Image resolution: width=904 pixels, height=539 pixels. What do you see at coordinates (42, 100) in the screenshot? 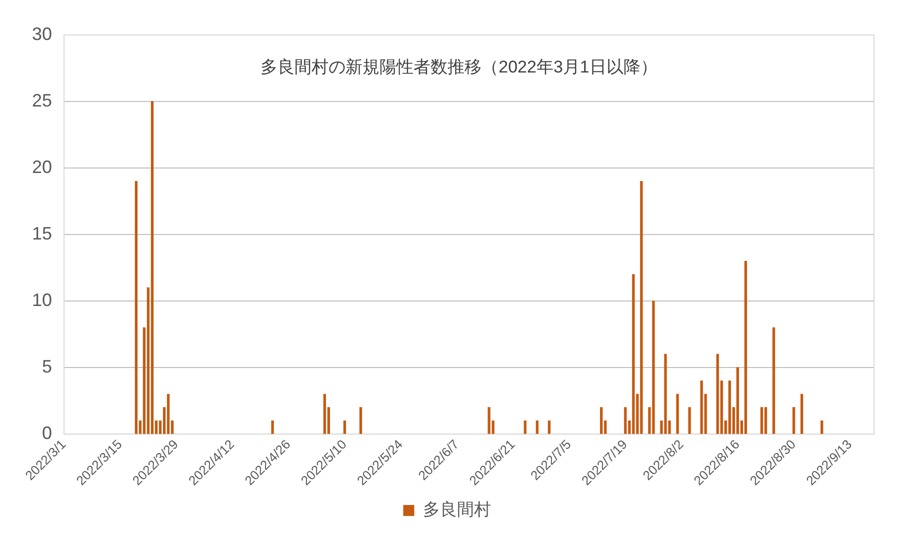
I see `y-tick-label: 25` at bounding box center [42, 100].